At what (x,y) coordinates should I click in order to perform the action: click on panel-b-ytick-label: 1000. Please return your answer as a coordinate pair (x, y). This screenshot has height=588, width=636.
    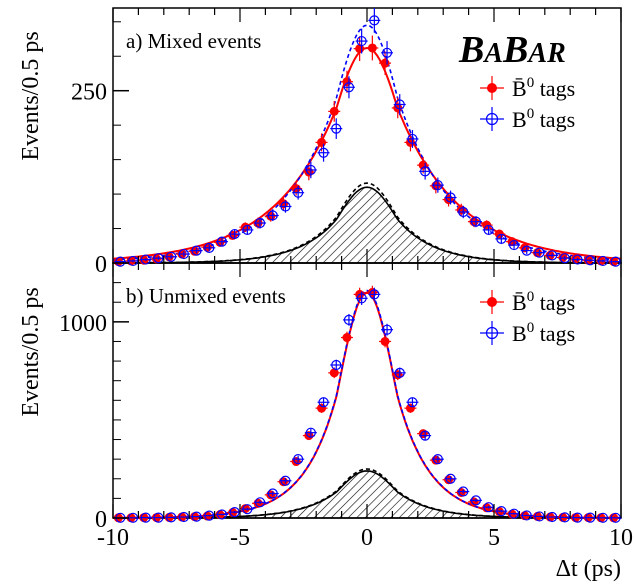
    Looking at the image, I should click on (83, 324).